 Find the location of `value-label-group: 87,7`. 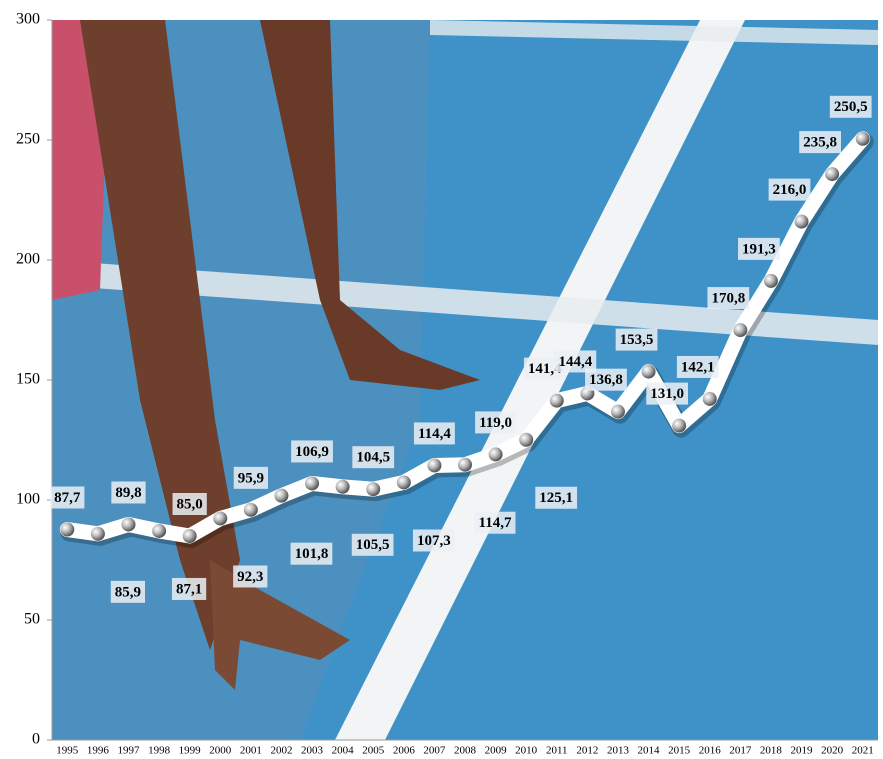

value-label-group: 87,7 is located at coordinates (67, 497).